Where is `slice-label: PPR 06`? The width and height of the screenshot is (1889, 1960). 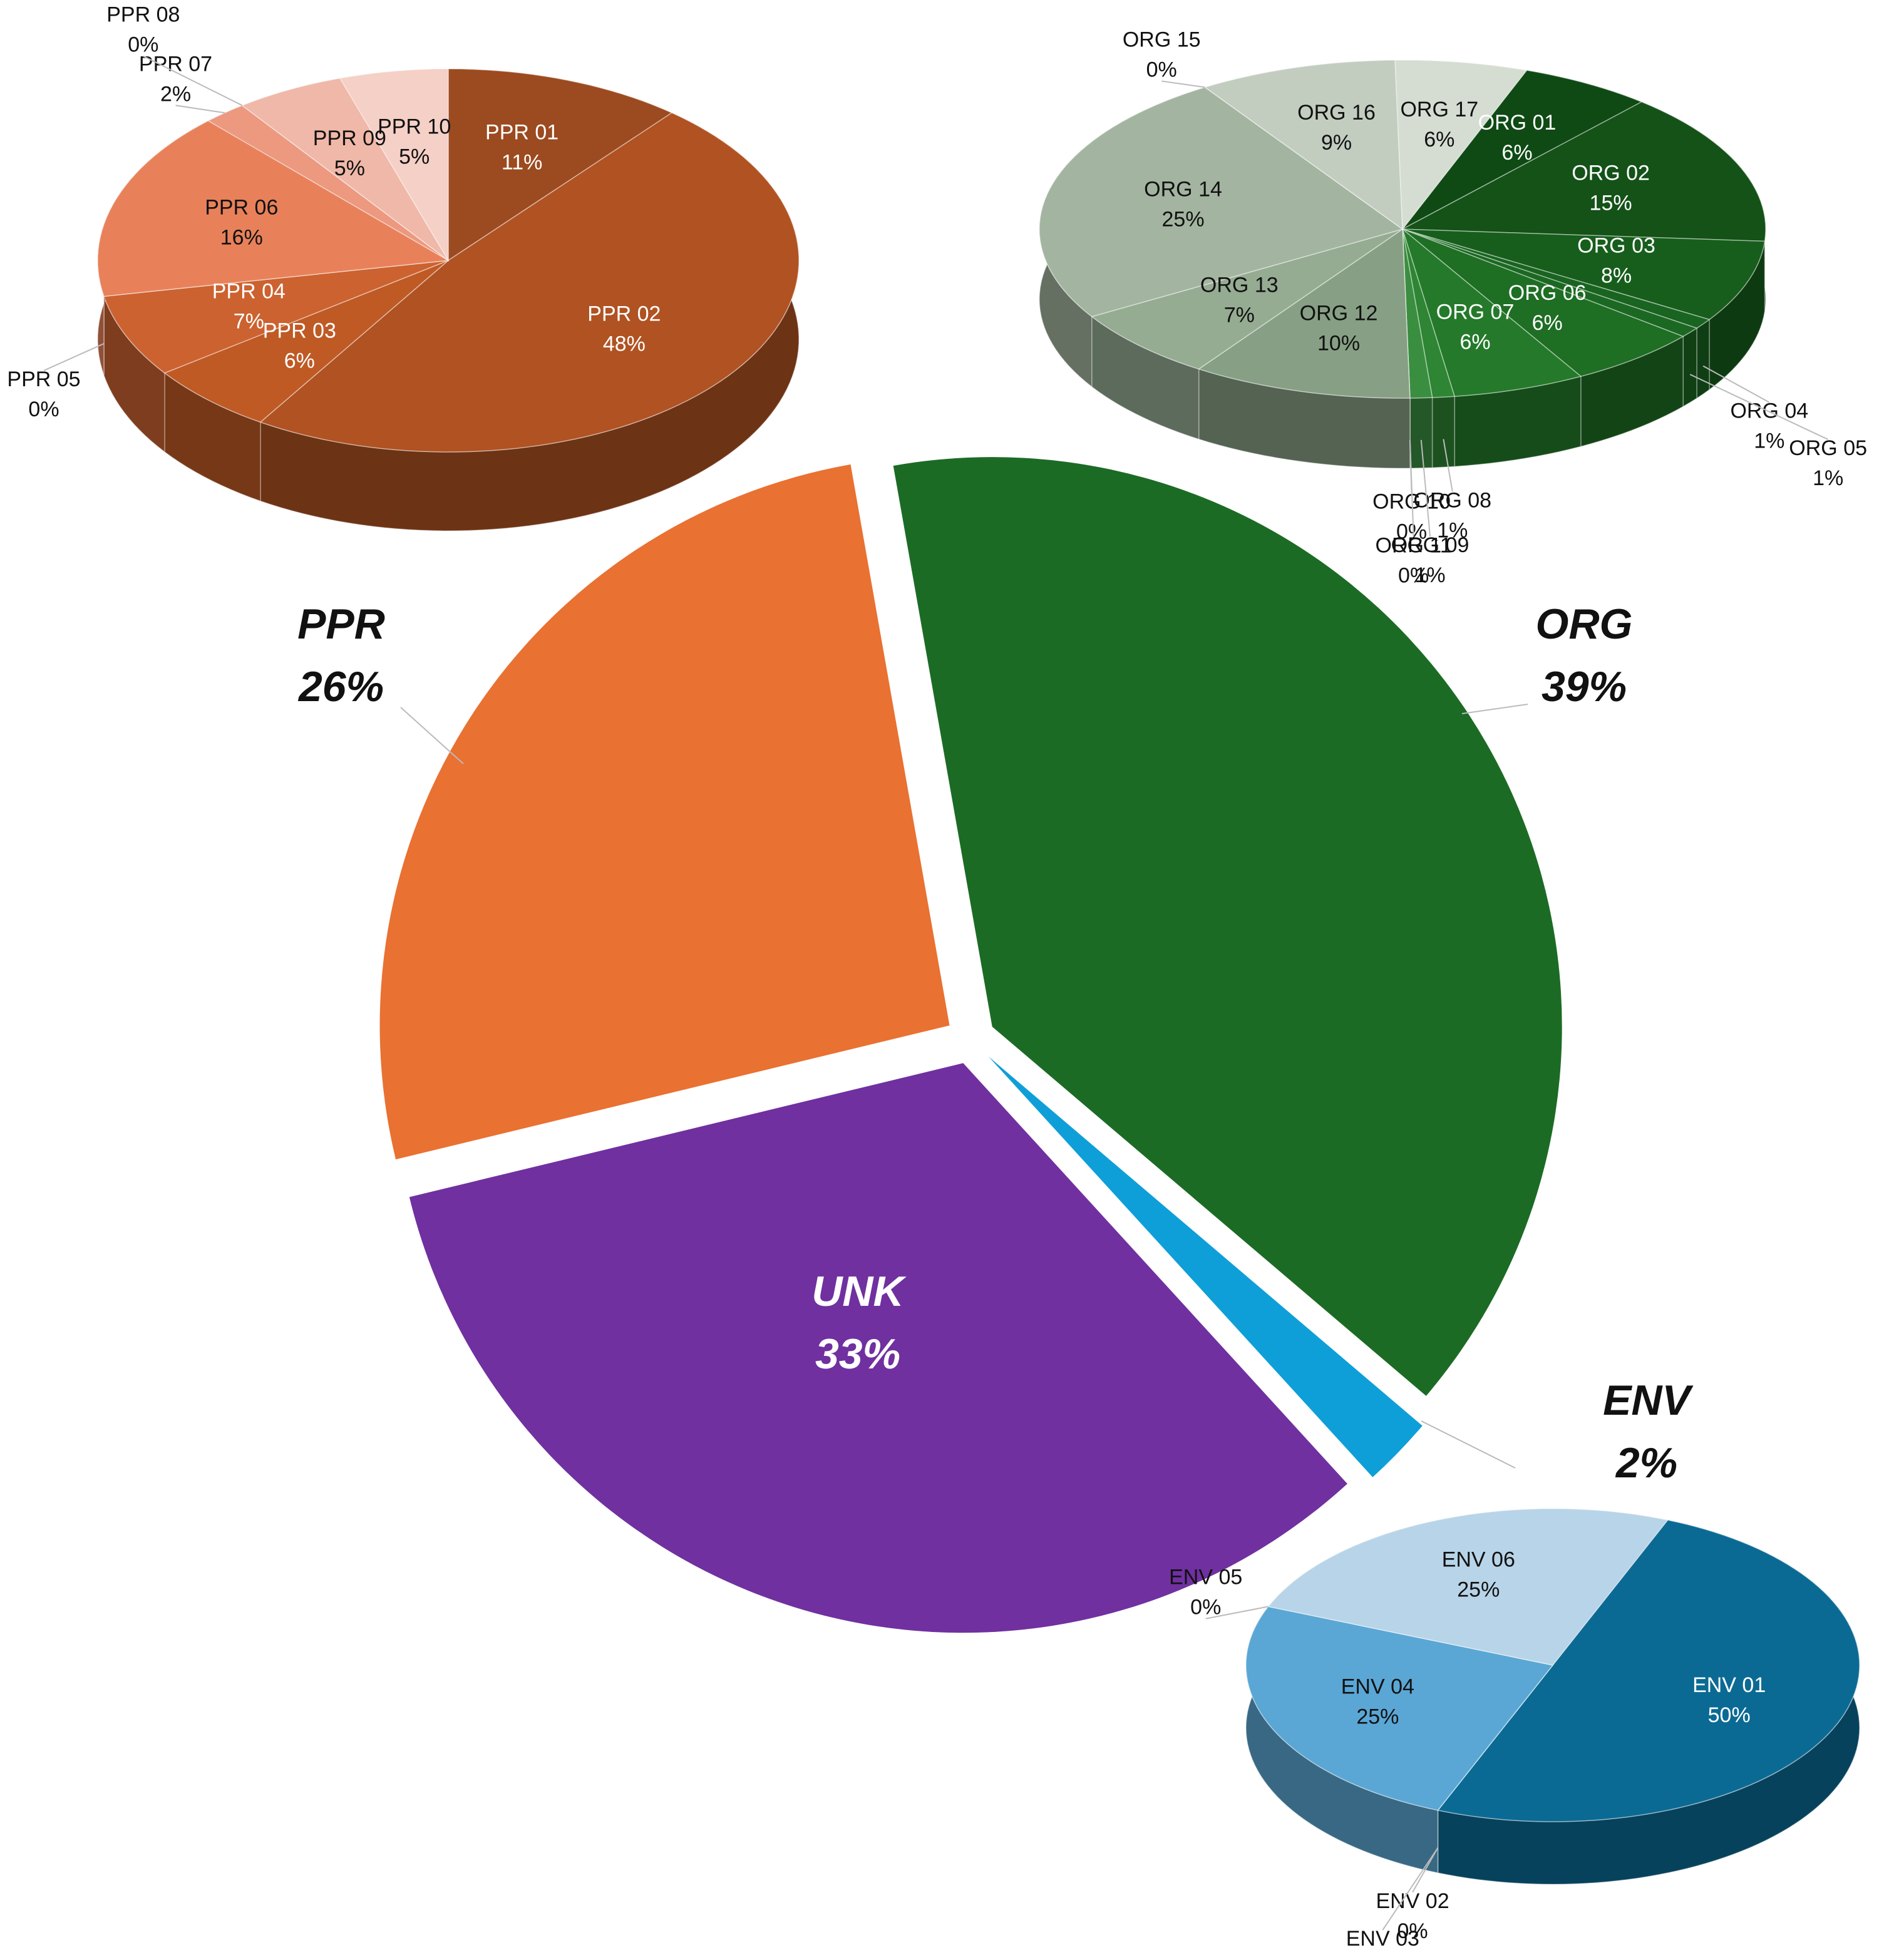
slice-label: PPR 06 is located at coordinates (241, 207).